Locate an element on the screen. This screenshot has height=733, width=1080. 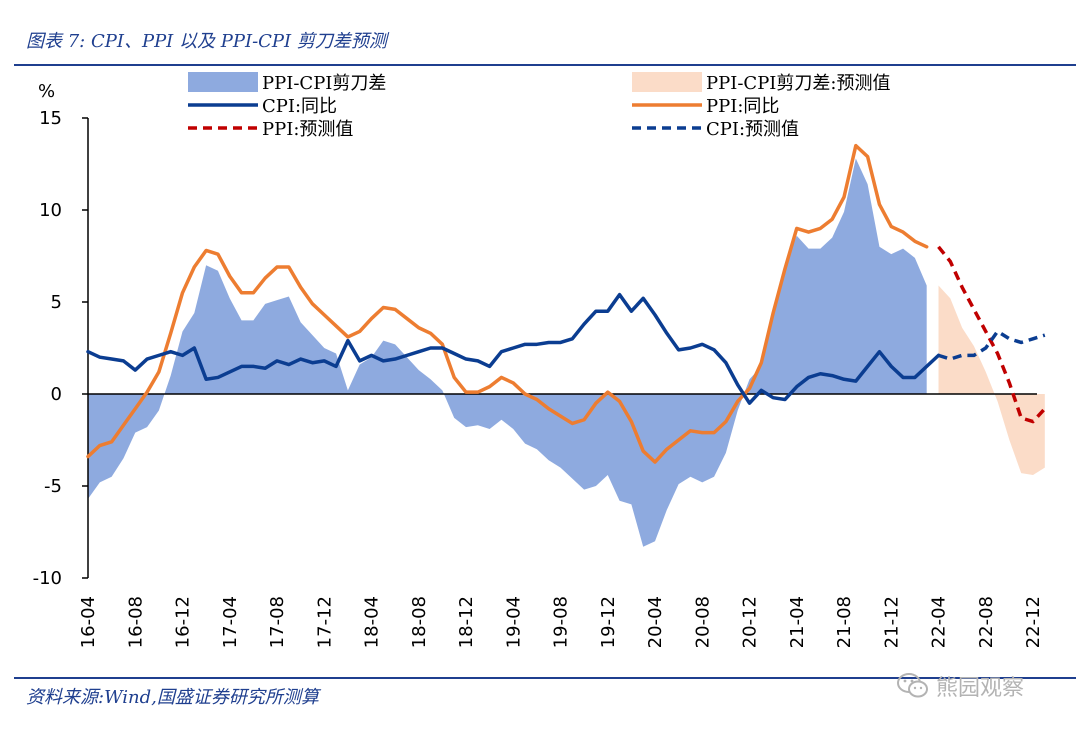
legend-label-ppi_forecast: PPI:预测值 is located at coordinates (307, 129).